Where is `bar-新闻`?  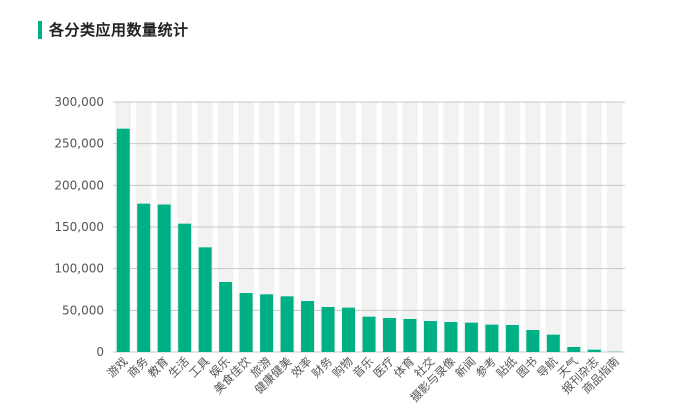 bar-新闻 is located at coordinates (471, 337).